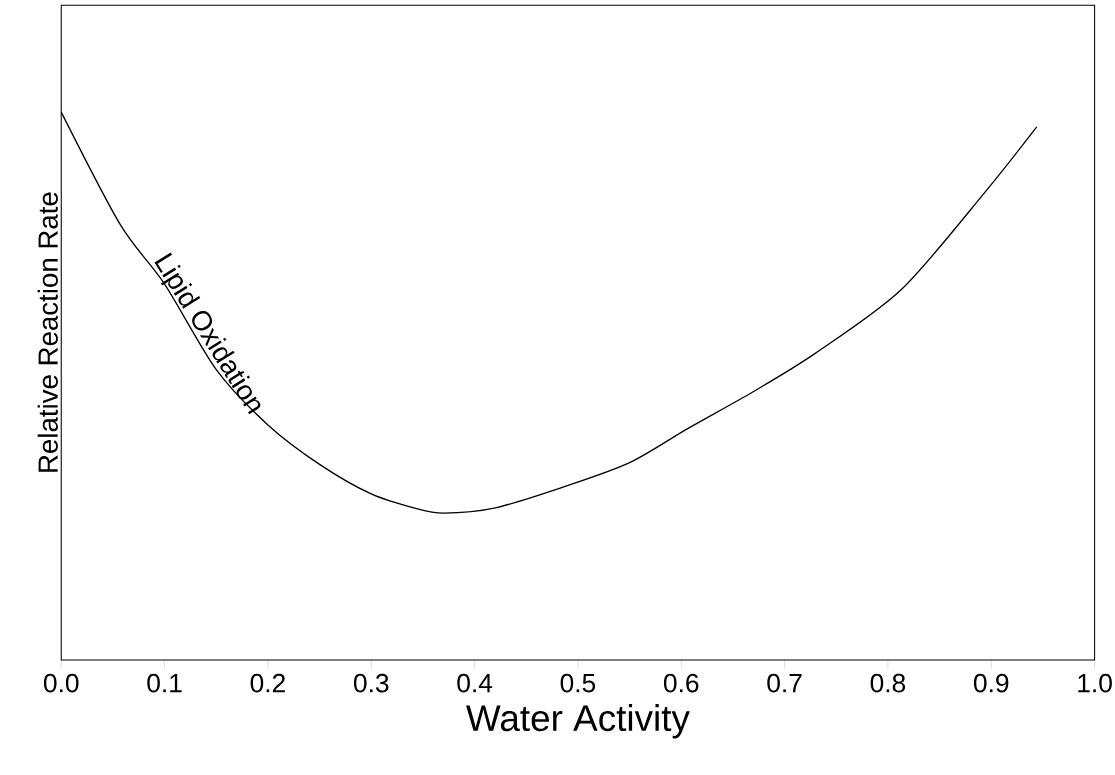  Describe the element at coordinates (681, 683) in the screenshot. I see `x-tick-label: 0.6` at that location.